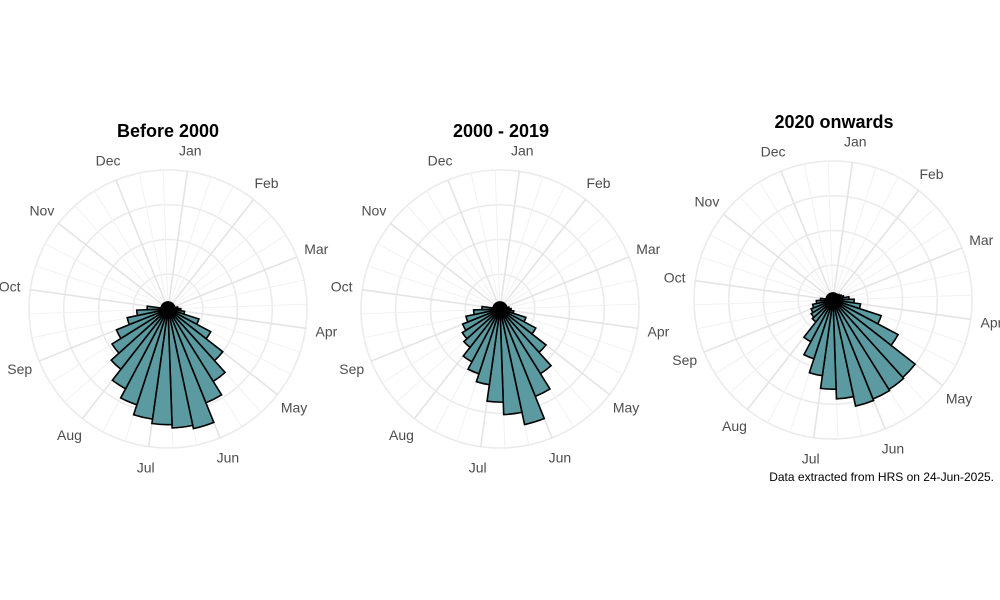 Image resolution: width=1000 pixels, height=600 pixels. I want to click on chart-title-before-2000: Before 2000, so click(168, 131).